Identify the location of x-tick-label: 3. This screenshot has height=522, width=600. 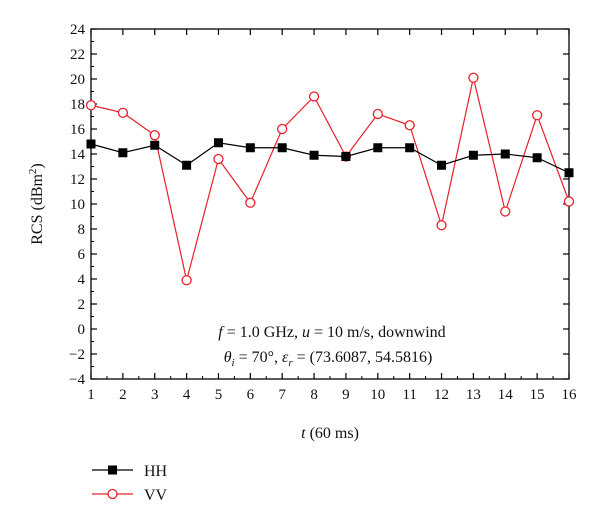
(155, 395).